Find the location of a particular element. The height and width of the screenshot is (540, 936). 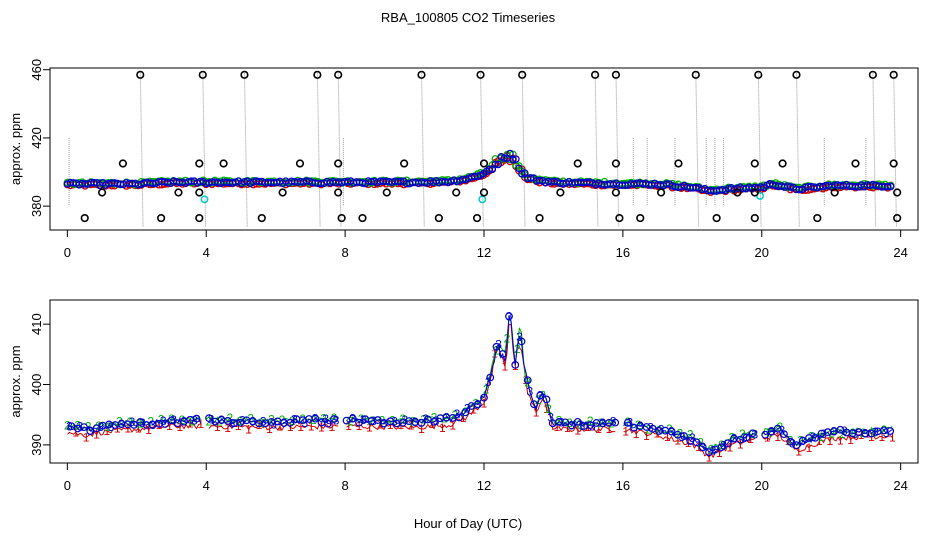

cyan-point is located at coordinates (204, 199).